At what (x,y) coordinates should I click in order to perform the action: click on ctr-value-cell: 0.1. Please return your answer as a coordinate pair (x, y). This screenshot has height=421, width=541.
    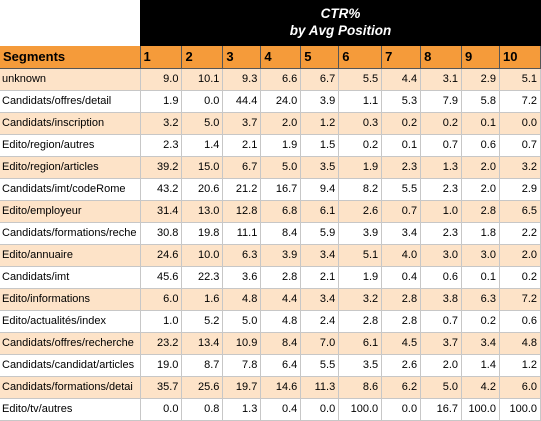
    Looking at the image, I should click on (480, 277).